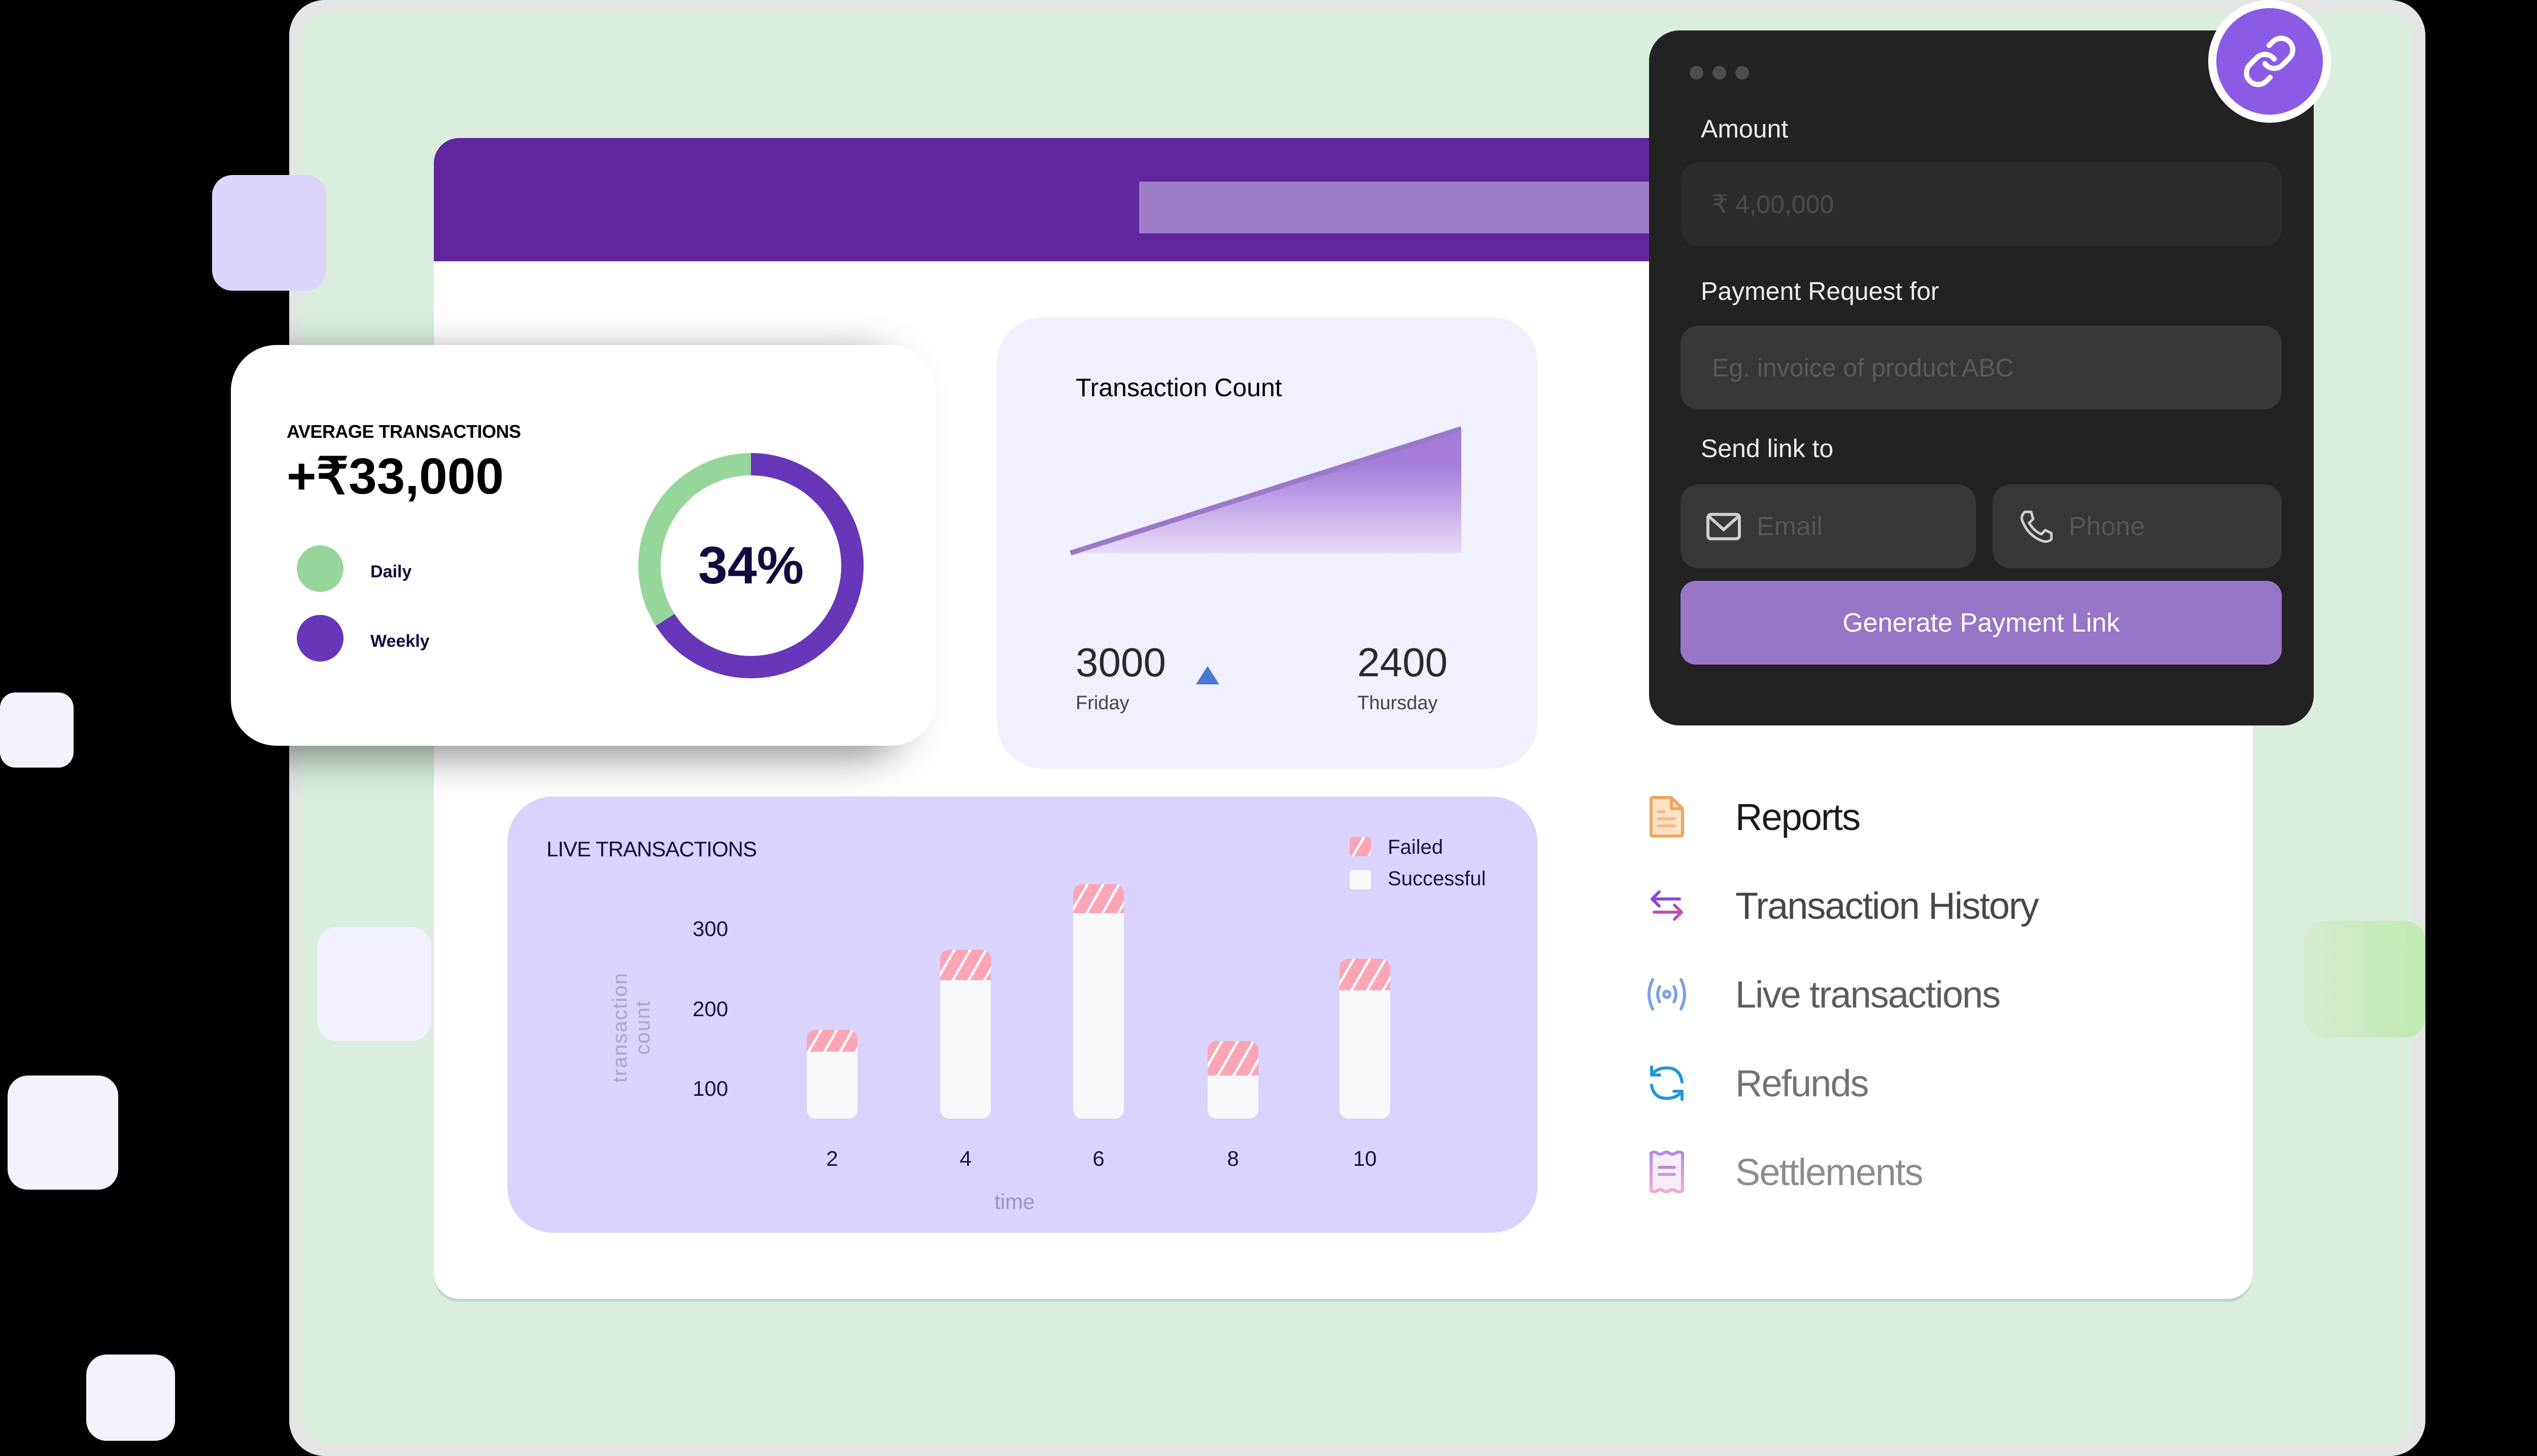 This screenshot has height=1456, width=2537. Describe the element at coordinates (1820, 291) in the screenshot. I see `request-label: Payment Request for` at that location.